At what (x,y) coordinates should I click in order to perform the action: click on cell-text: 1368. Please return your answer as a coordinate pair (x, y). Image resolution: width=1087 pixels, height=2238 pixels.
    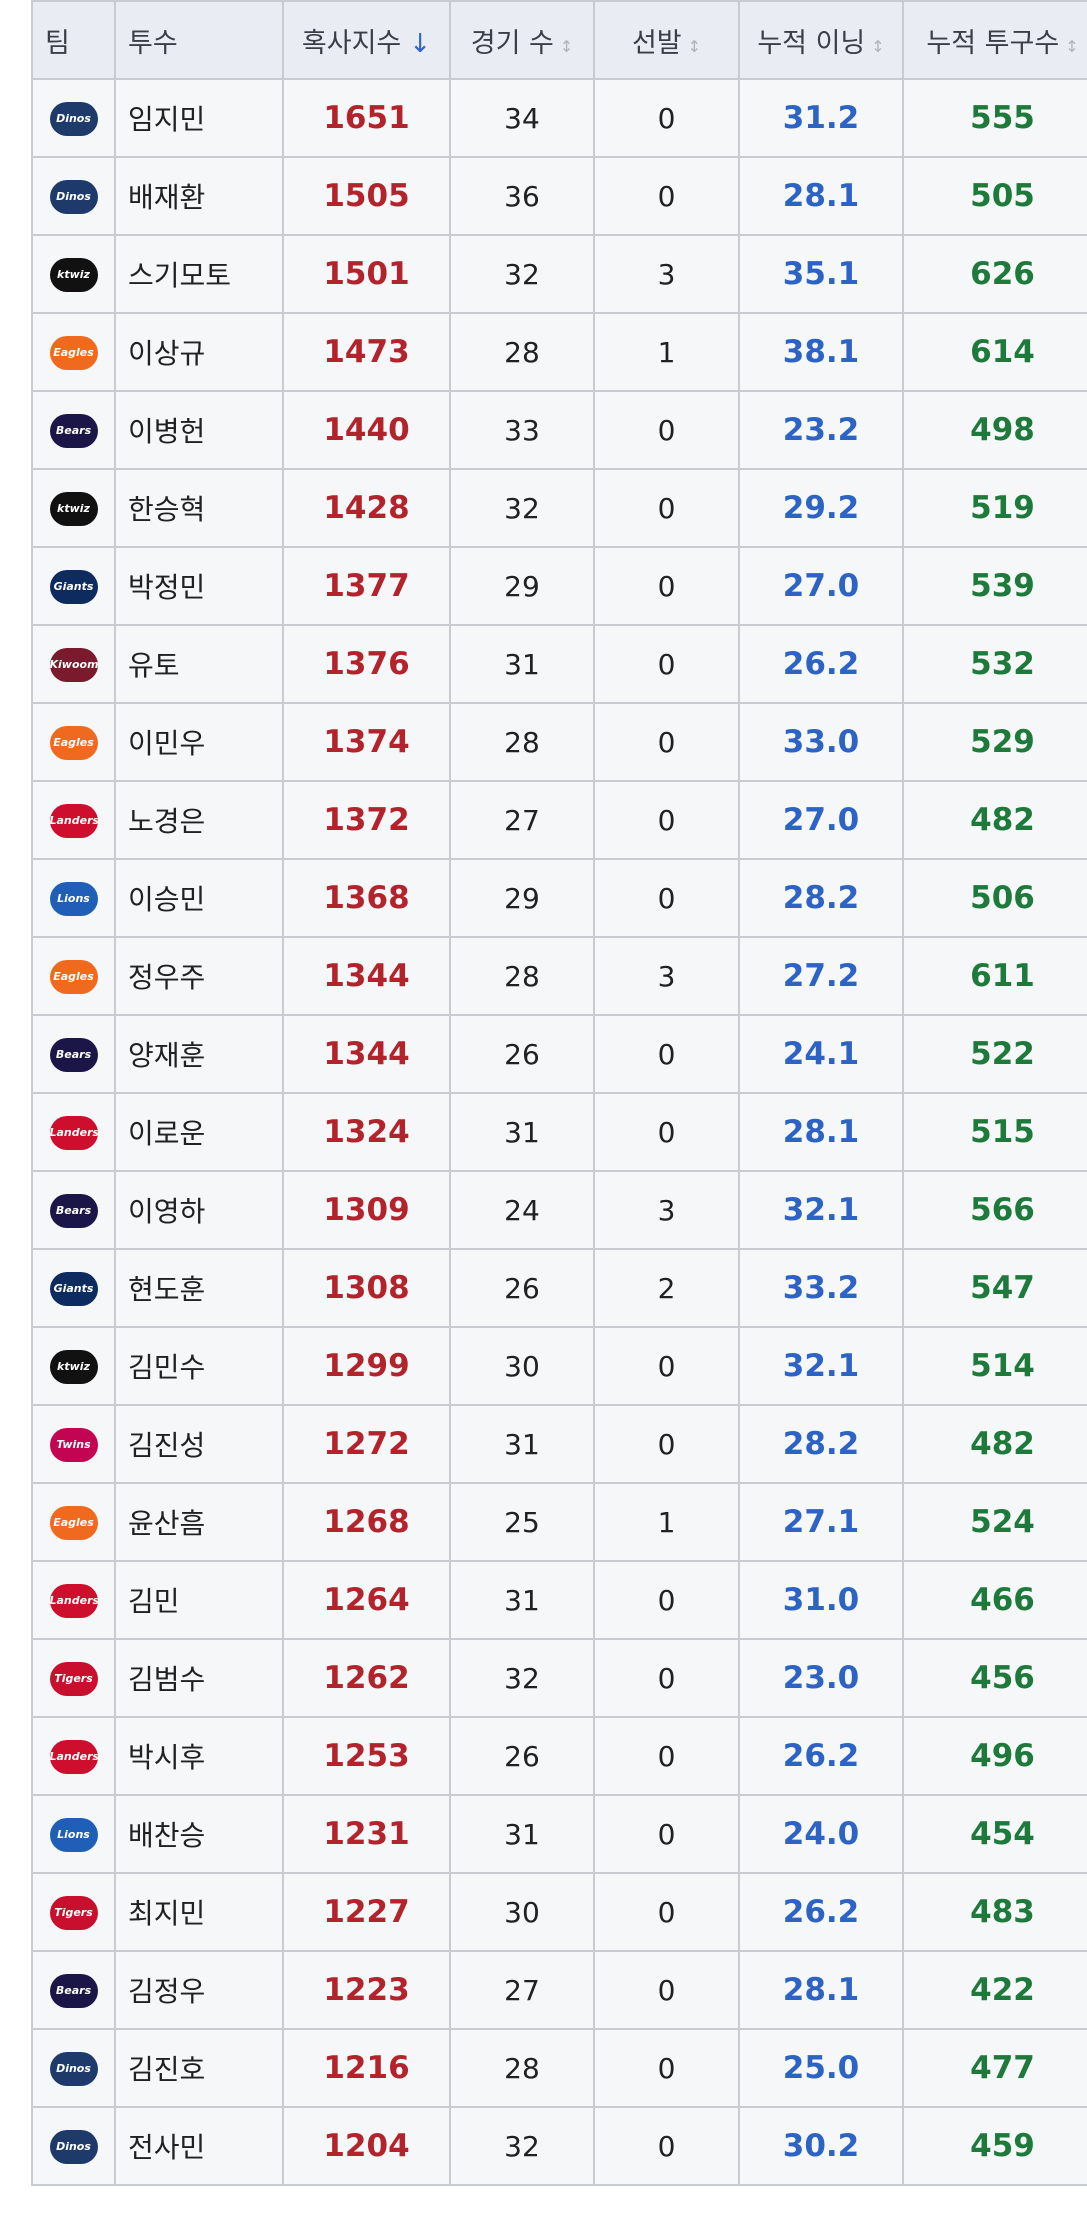
    Looking at the image, I should click on (366, 898).